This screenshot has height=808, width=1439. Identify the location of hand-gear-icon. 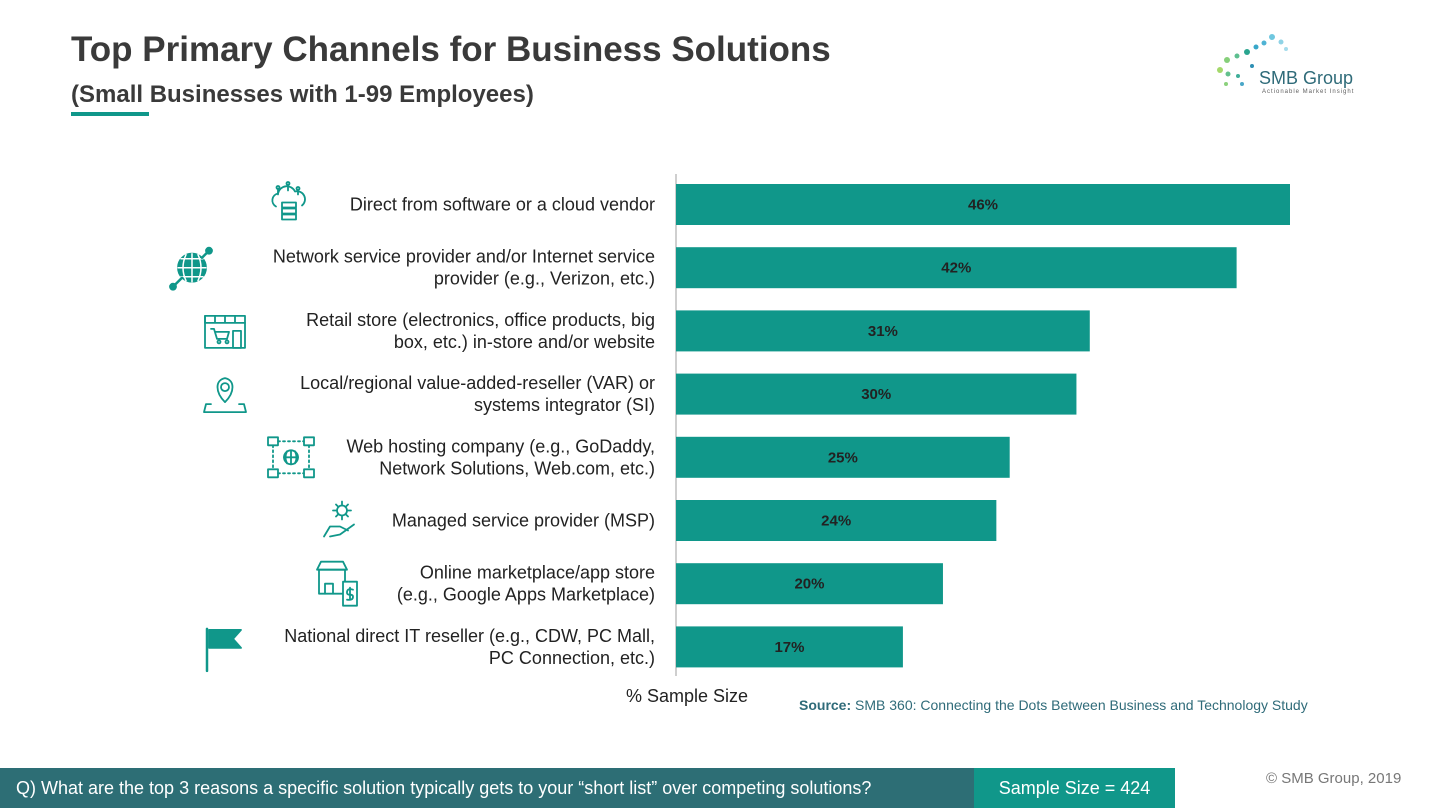
(339, 519).